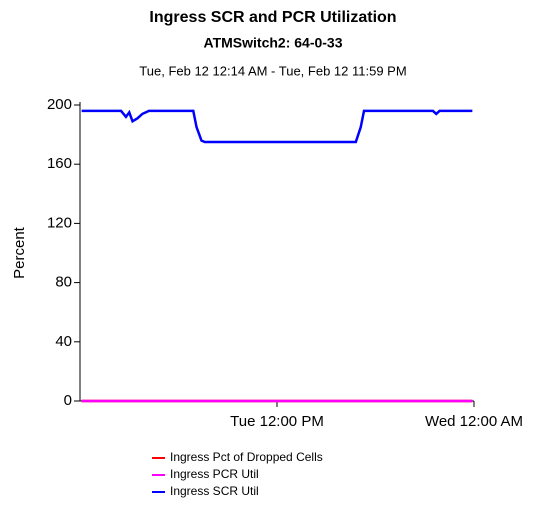 This screenshot has width=546, height=523. Describe the element at coordinates (59, 104) in the screenshot. I see `y-tick-label: 200` at that location.